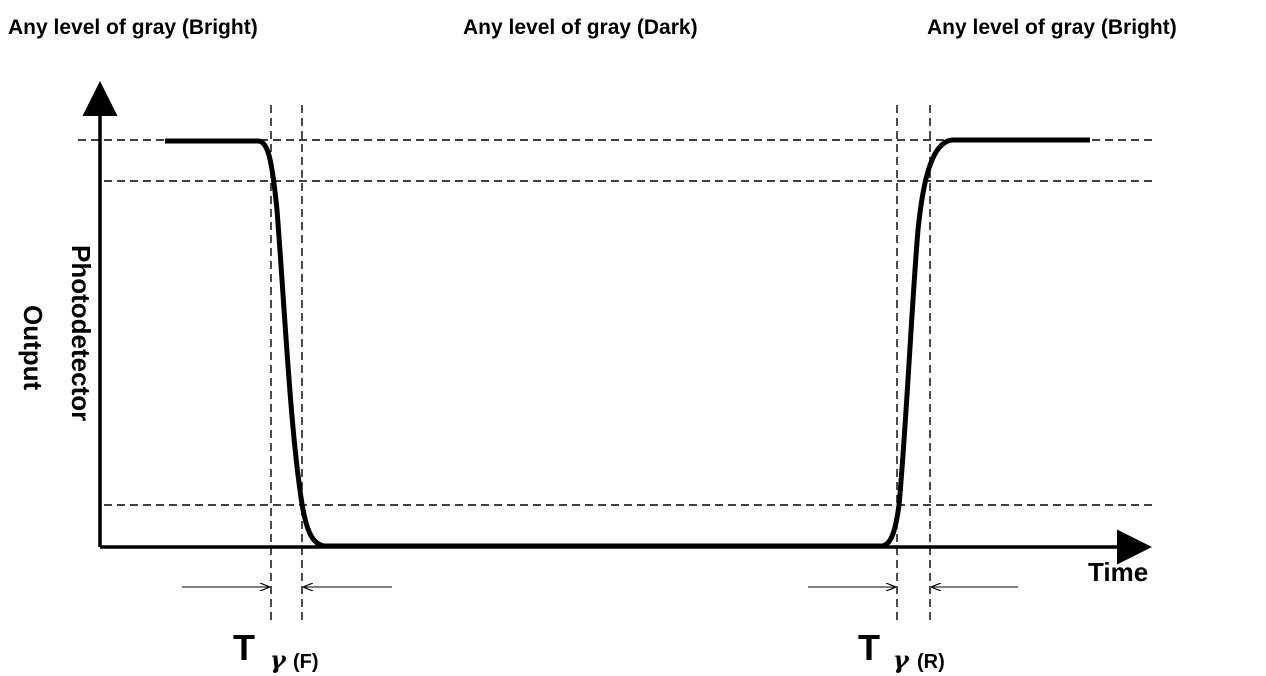 This screenshot has width=1266, height=676. What do you see at coordinates (580, 27) in the screenshot?
I see `state-label-dark: Any level of gray (Dark)` at bounding box center [580, 27].